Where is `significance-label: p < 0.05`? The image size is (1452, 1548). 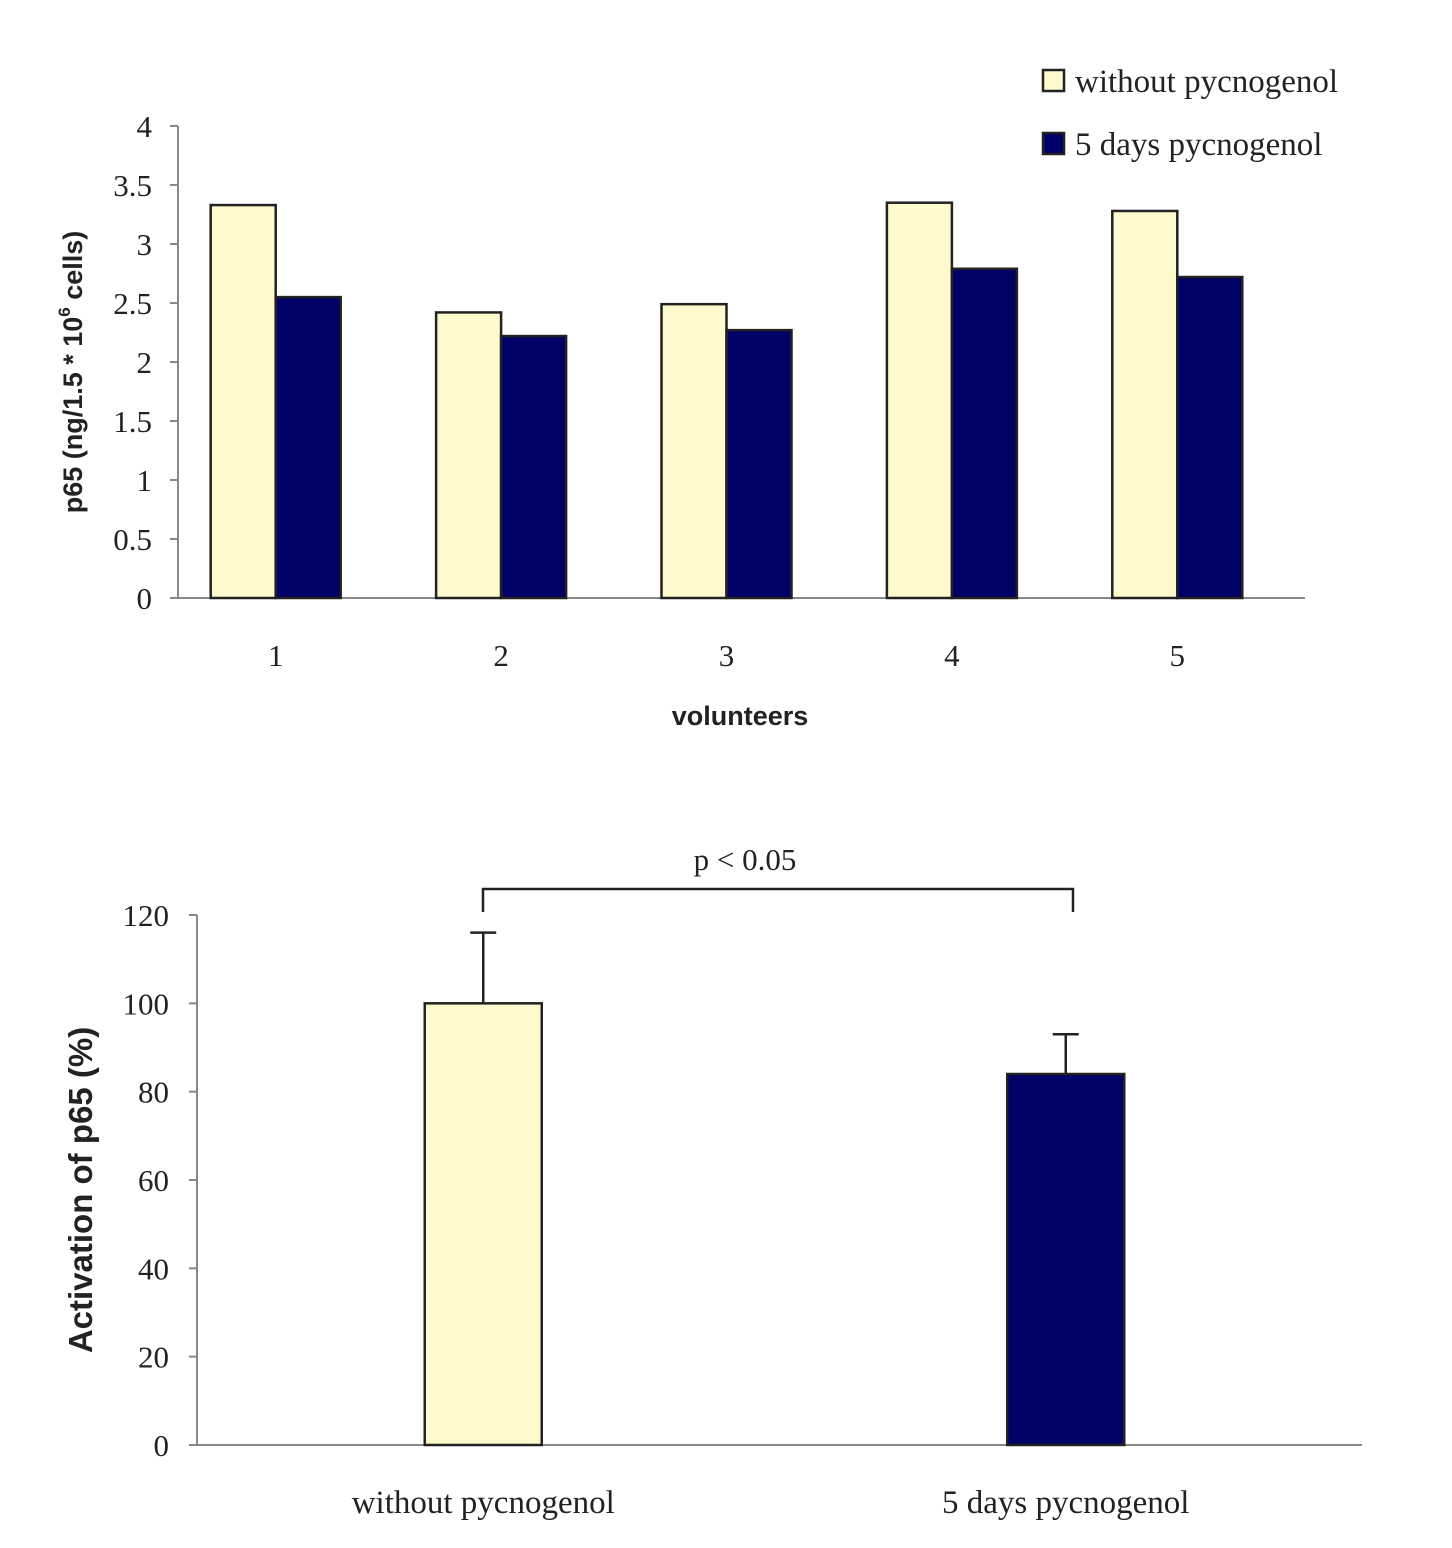 significance-label: p < 0.05 is located at coordinates (745, 859).